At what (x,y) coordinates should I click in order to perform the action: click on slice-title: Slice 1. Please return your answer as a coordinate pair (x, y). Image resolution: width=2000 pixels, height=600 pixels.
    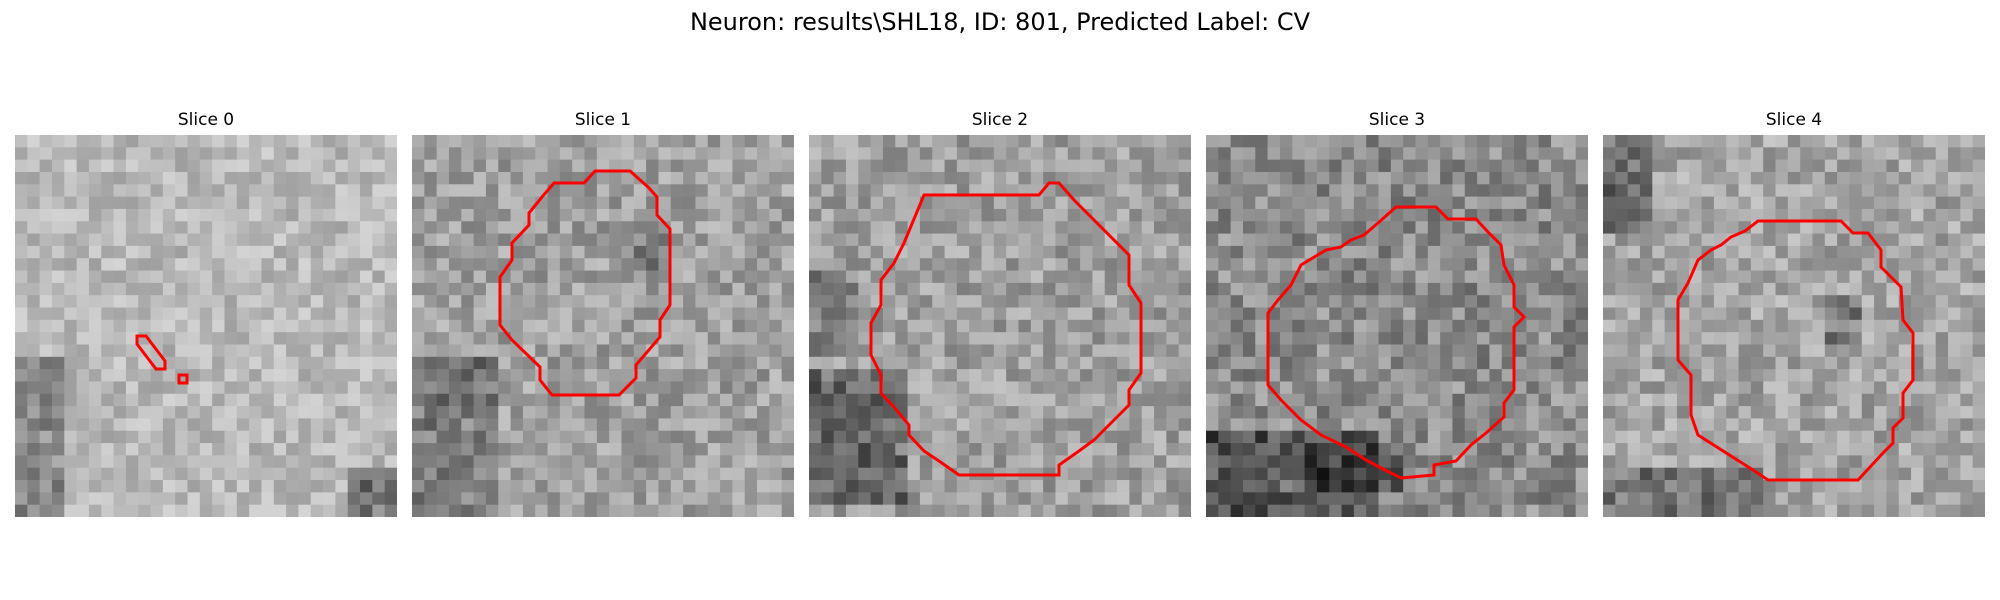
    Looking at the image, I should click on (603, 120).